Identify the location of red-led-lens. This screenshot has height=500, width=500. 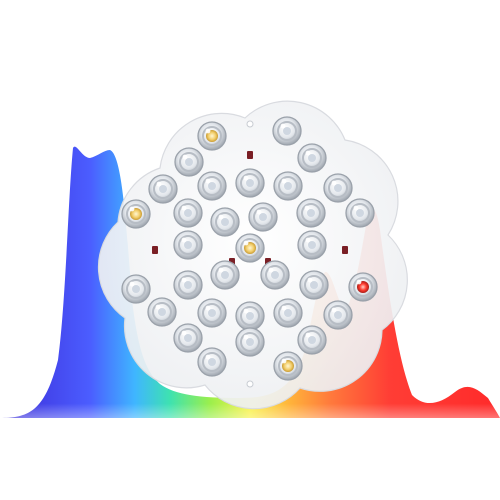
(363, 287).